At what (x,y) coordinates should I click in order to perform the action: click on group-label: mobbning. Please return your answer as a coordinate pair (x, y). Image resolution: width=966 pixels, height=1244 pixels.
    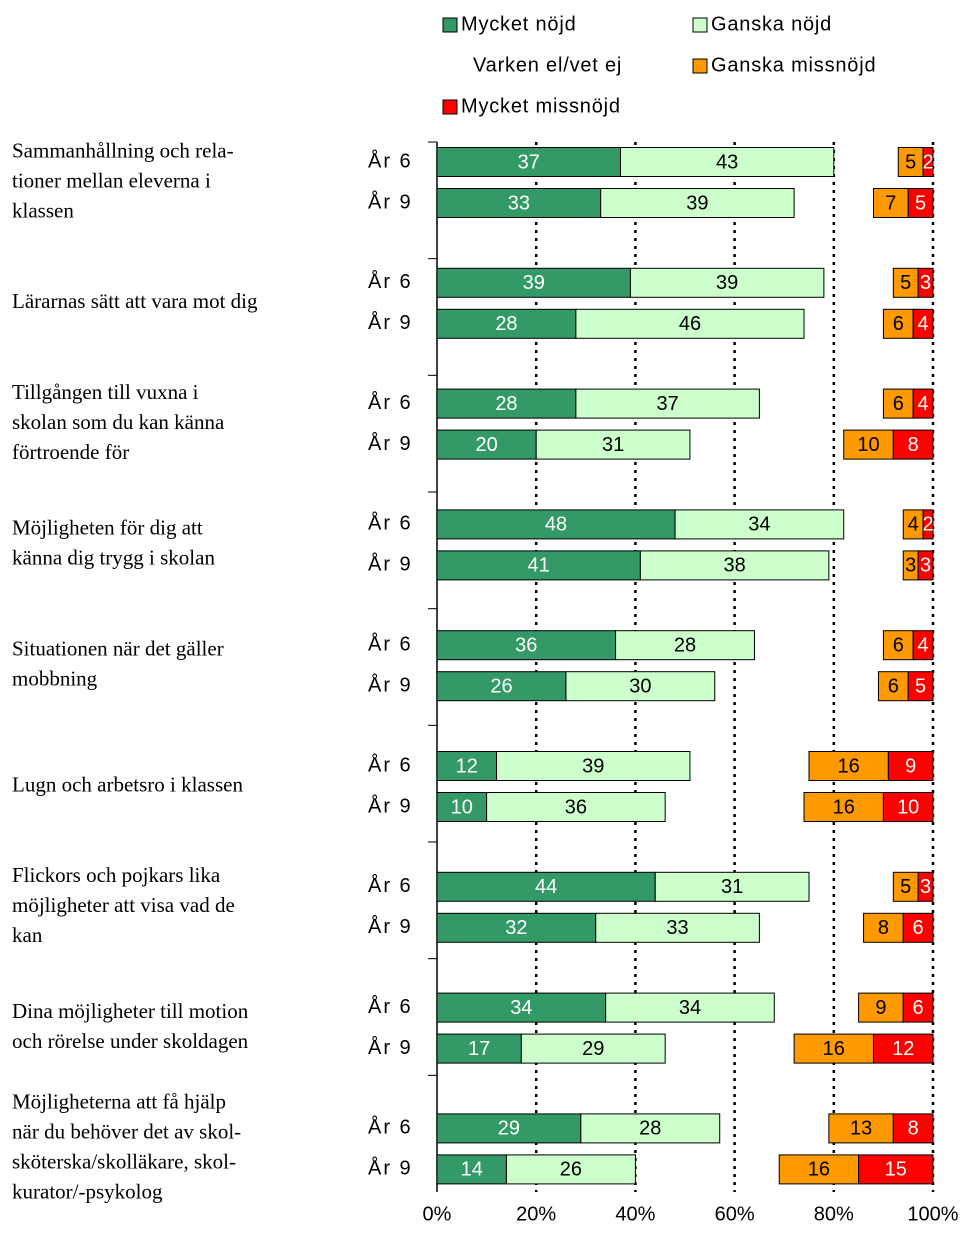
    Looking at the image, I should click on (55, 679).